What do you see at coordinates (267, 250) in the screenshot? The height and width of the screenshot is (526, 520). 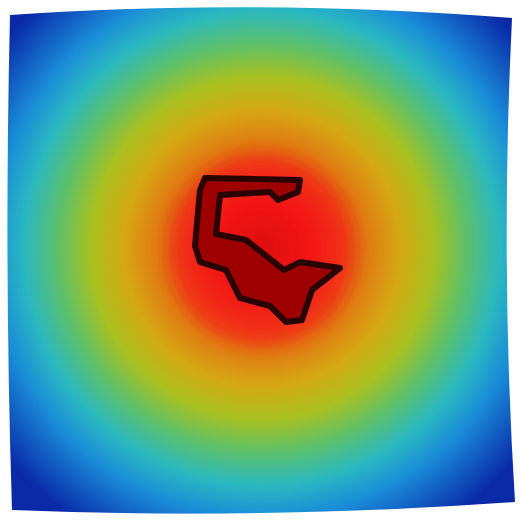 I see `region-outline` at bounding box center [267, 250].